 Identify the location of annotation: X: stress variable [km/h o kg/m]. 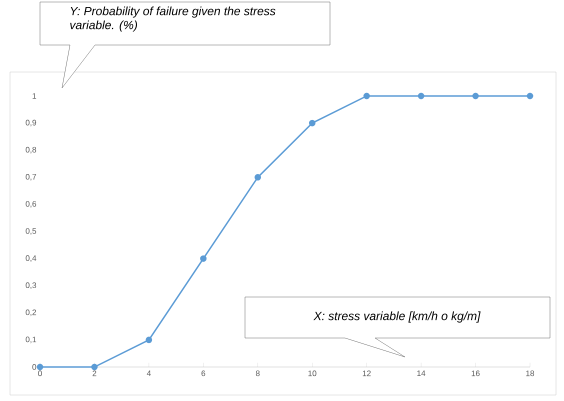
(397, 317).